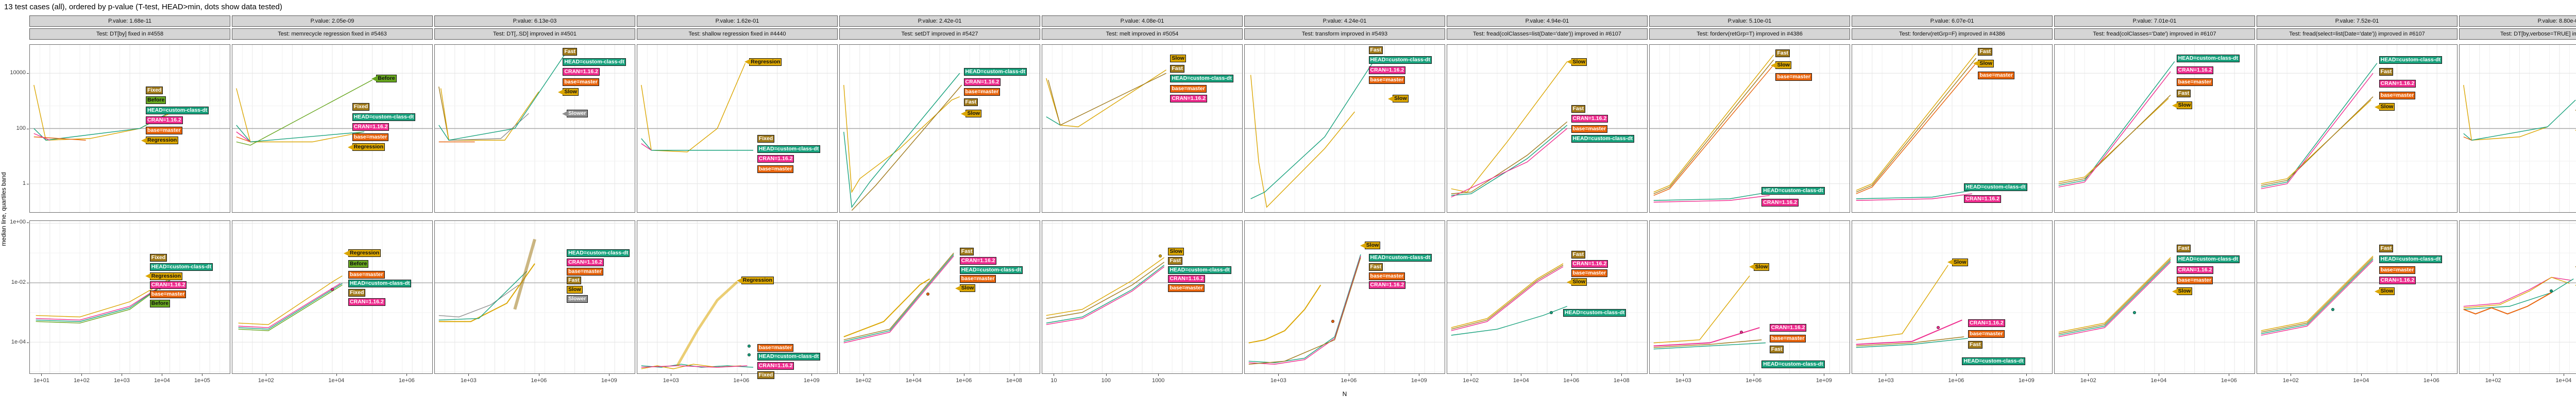 This screenshot has width=2576, height=412. I want to click on x-tick-label: 1e+01, so click(41, 380).